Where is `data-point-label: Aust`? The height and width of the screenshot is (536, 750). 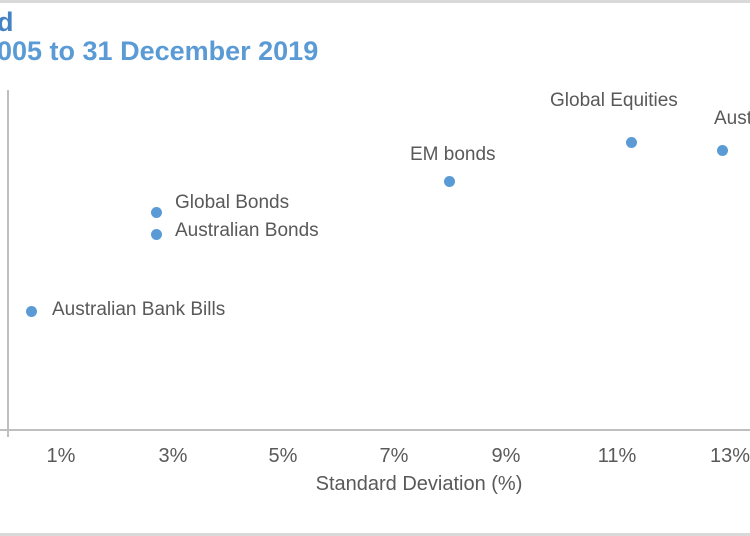
data-point-label: Aust is located at coordinates (732, 118).